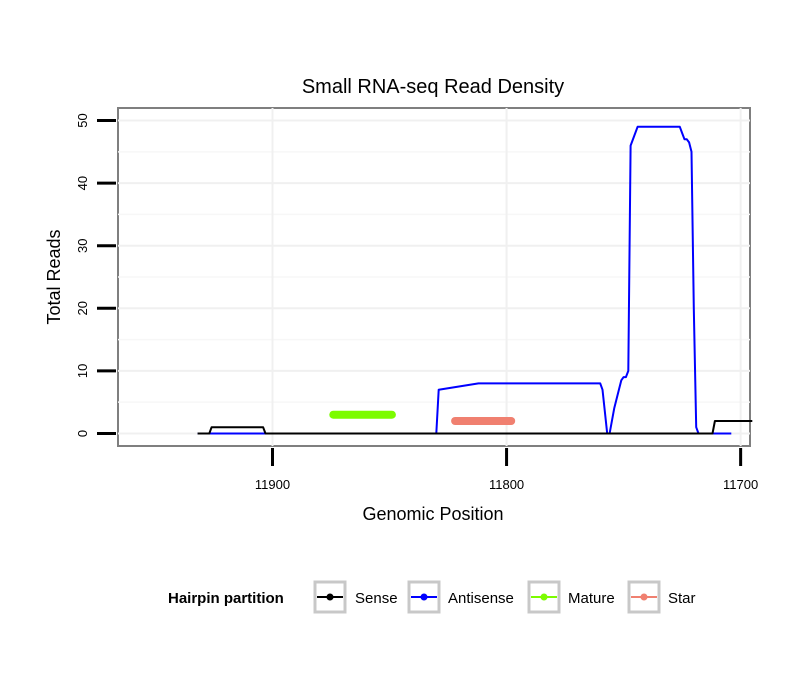 The image size is (810, 690). I want to click on x-tick-label: 11800, so click(506, 484).